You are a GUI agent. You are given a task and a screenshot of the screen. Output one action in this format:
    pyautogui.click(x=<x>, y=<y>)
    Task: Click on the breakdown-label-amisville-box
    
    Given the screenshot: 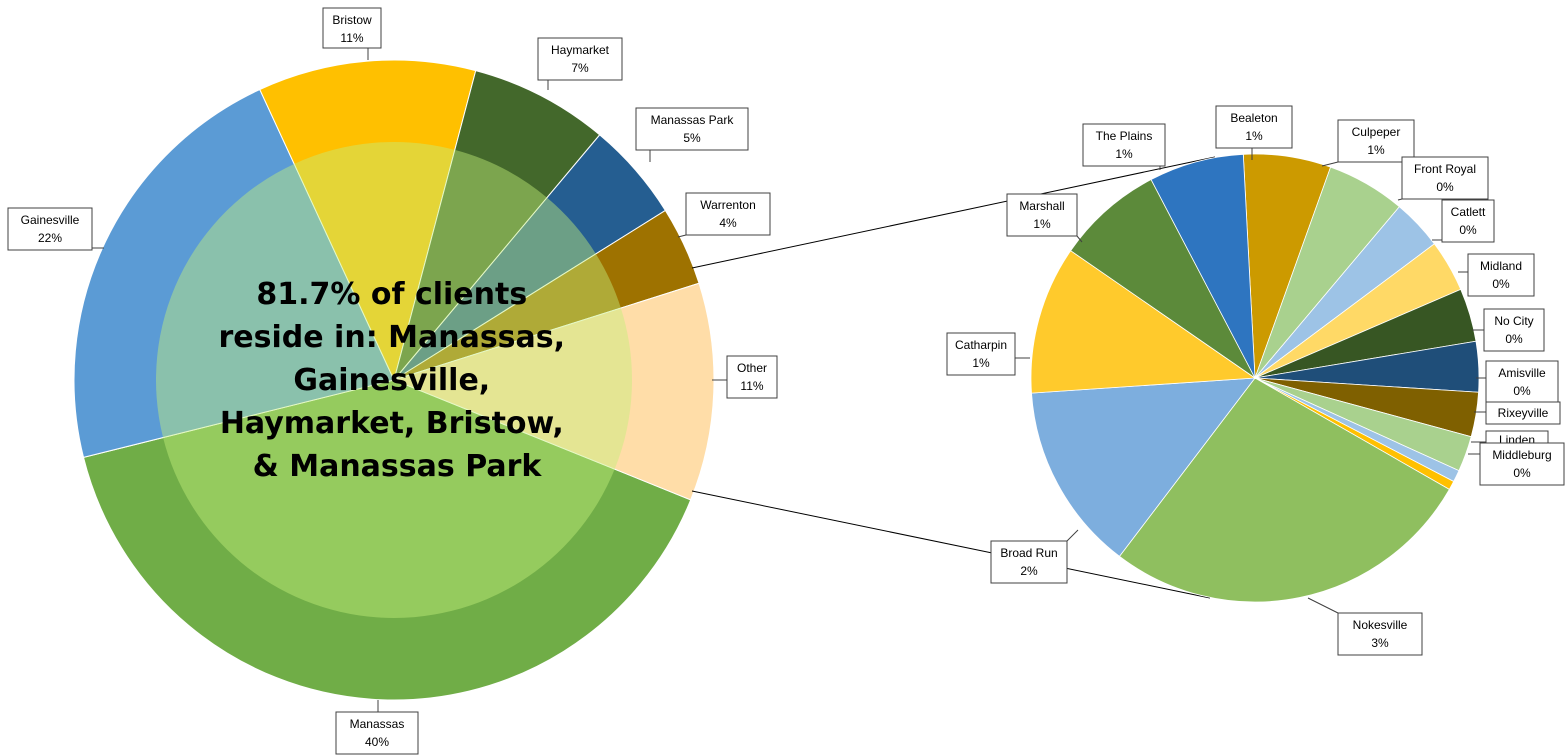 What is the action you would take?
    pyautogui.click(x=1522, y=382)
    